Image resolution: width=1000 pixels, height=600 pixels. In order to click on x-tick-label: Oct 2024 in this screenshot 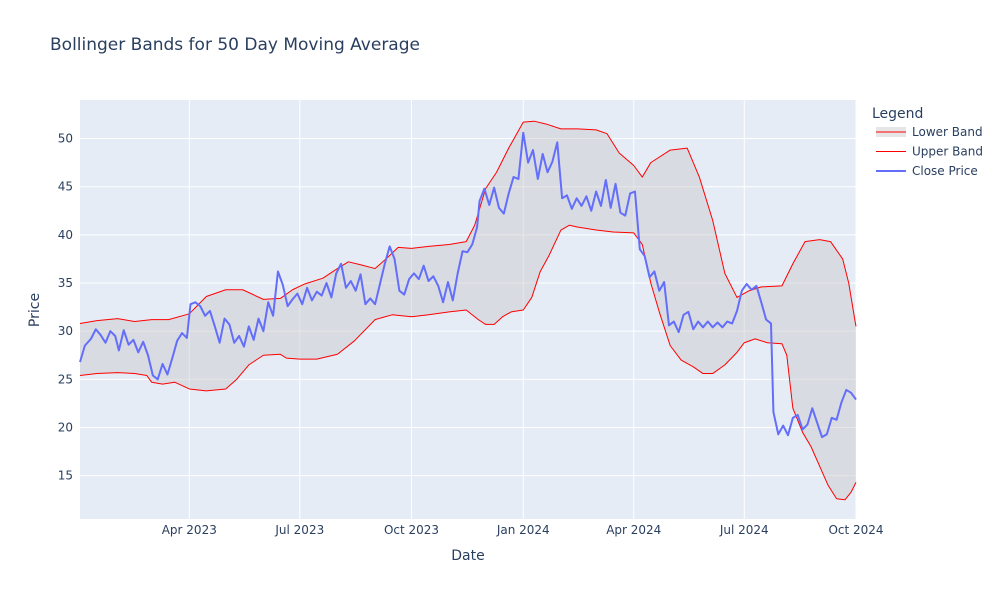, I will do `click(855, 530)`.